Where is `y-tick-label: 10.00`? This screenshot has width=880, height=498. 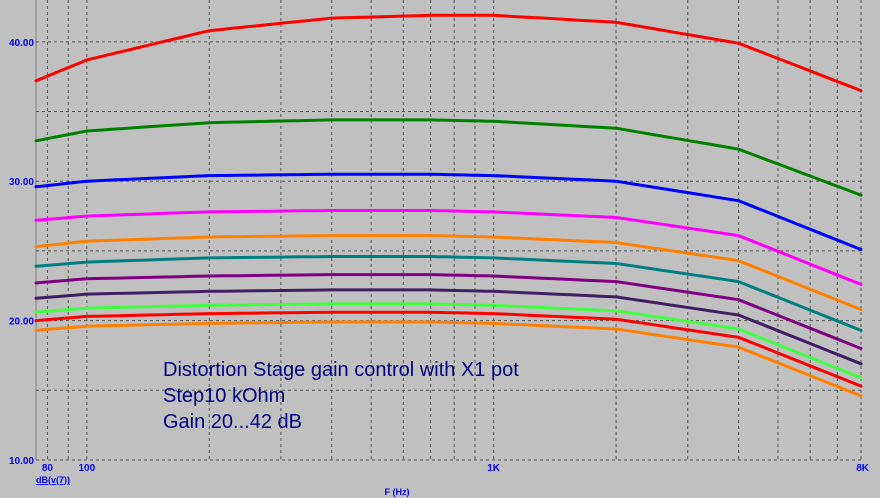 y-tick-label: 10.00 is located at coordinates (21, 461).